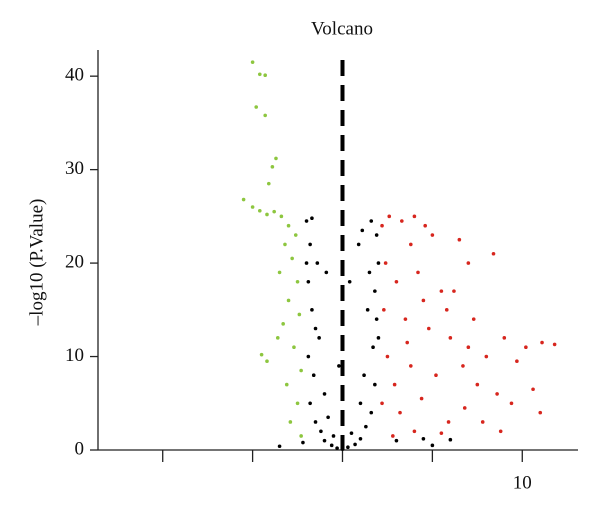 This screenshot has height=513, width=600. What do you see at coordinates (74, 75) in the screenshot?
I see `y-tick-label: 40` at bounding box center [74, 75].